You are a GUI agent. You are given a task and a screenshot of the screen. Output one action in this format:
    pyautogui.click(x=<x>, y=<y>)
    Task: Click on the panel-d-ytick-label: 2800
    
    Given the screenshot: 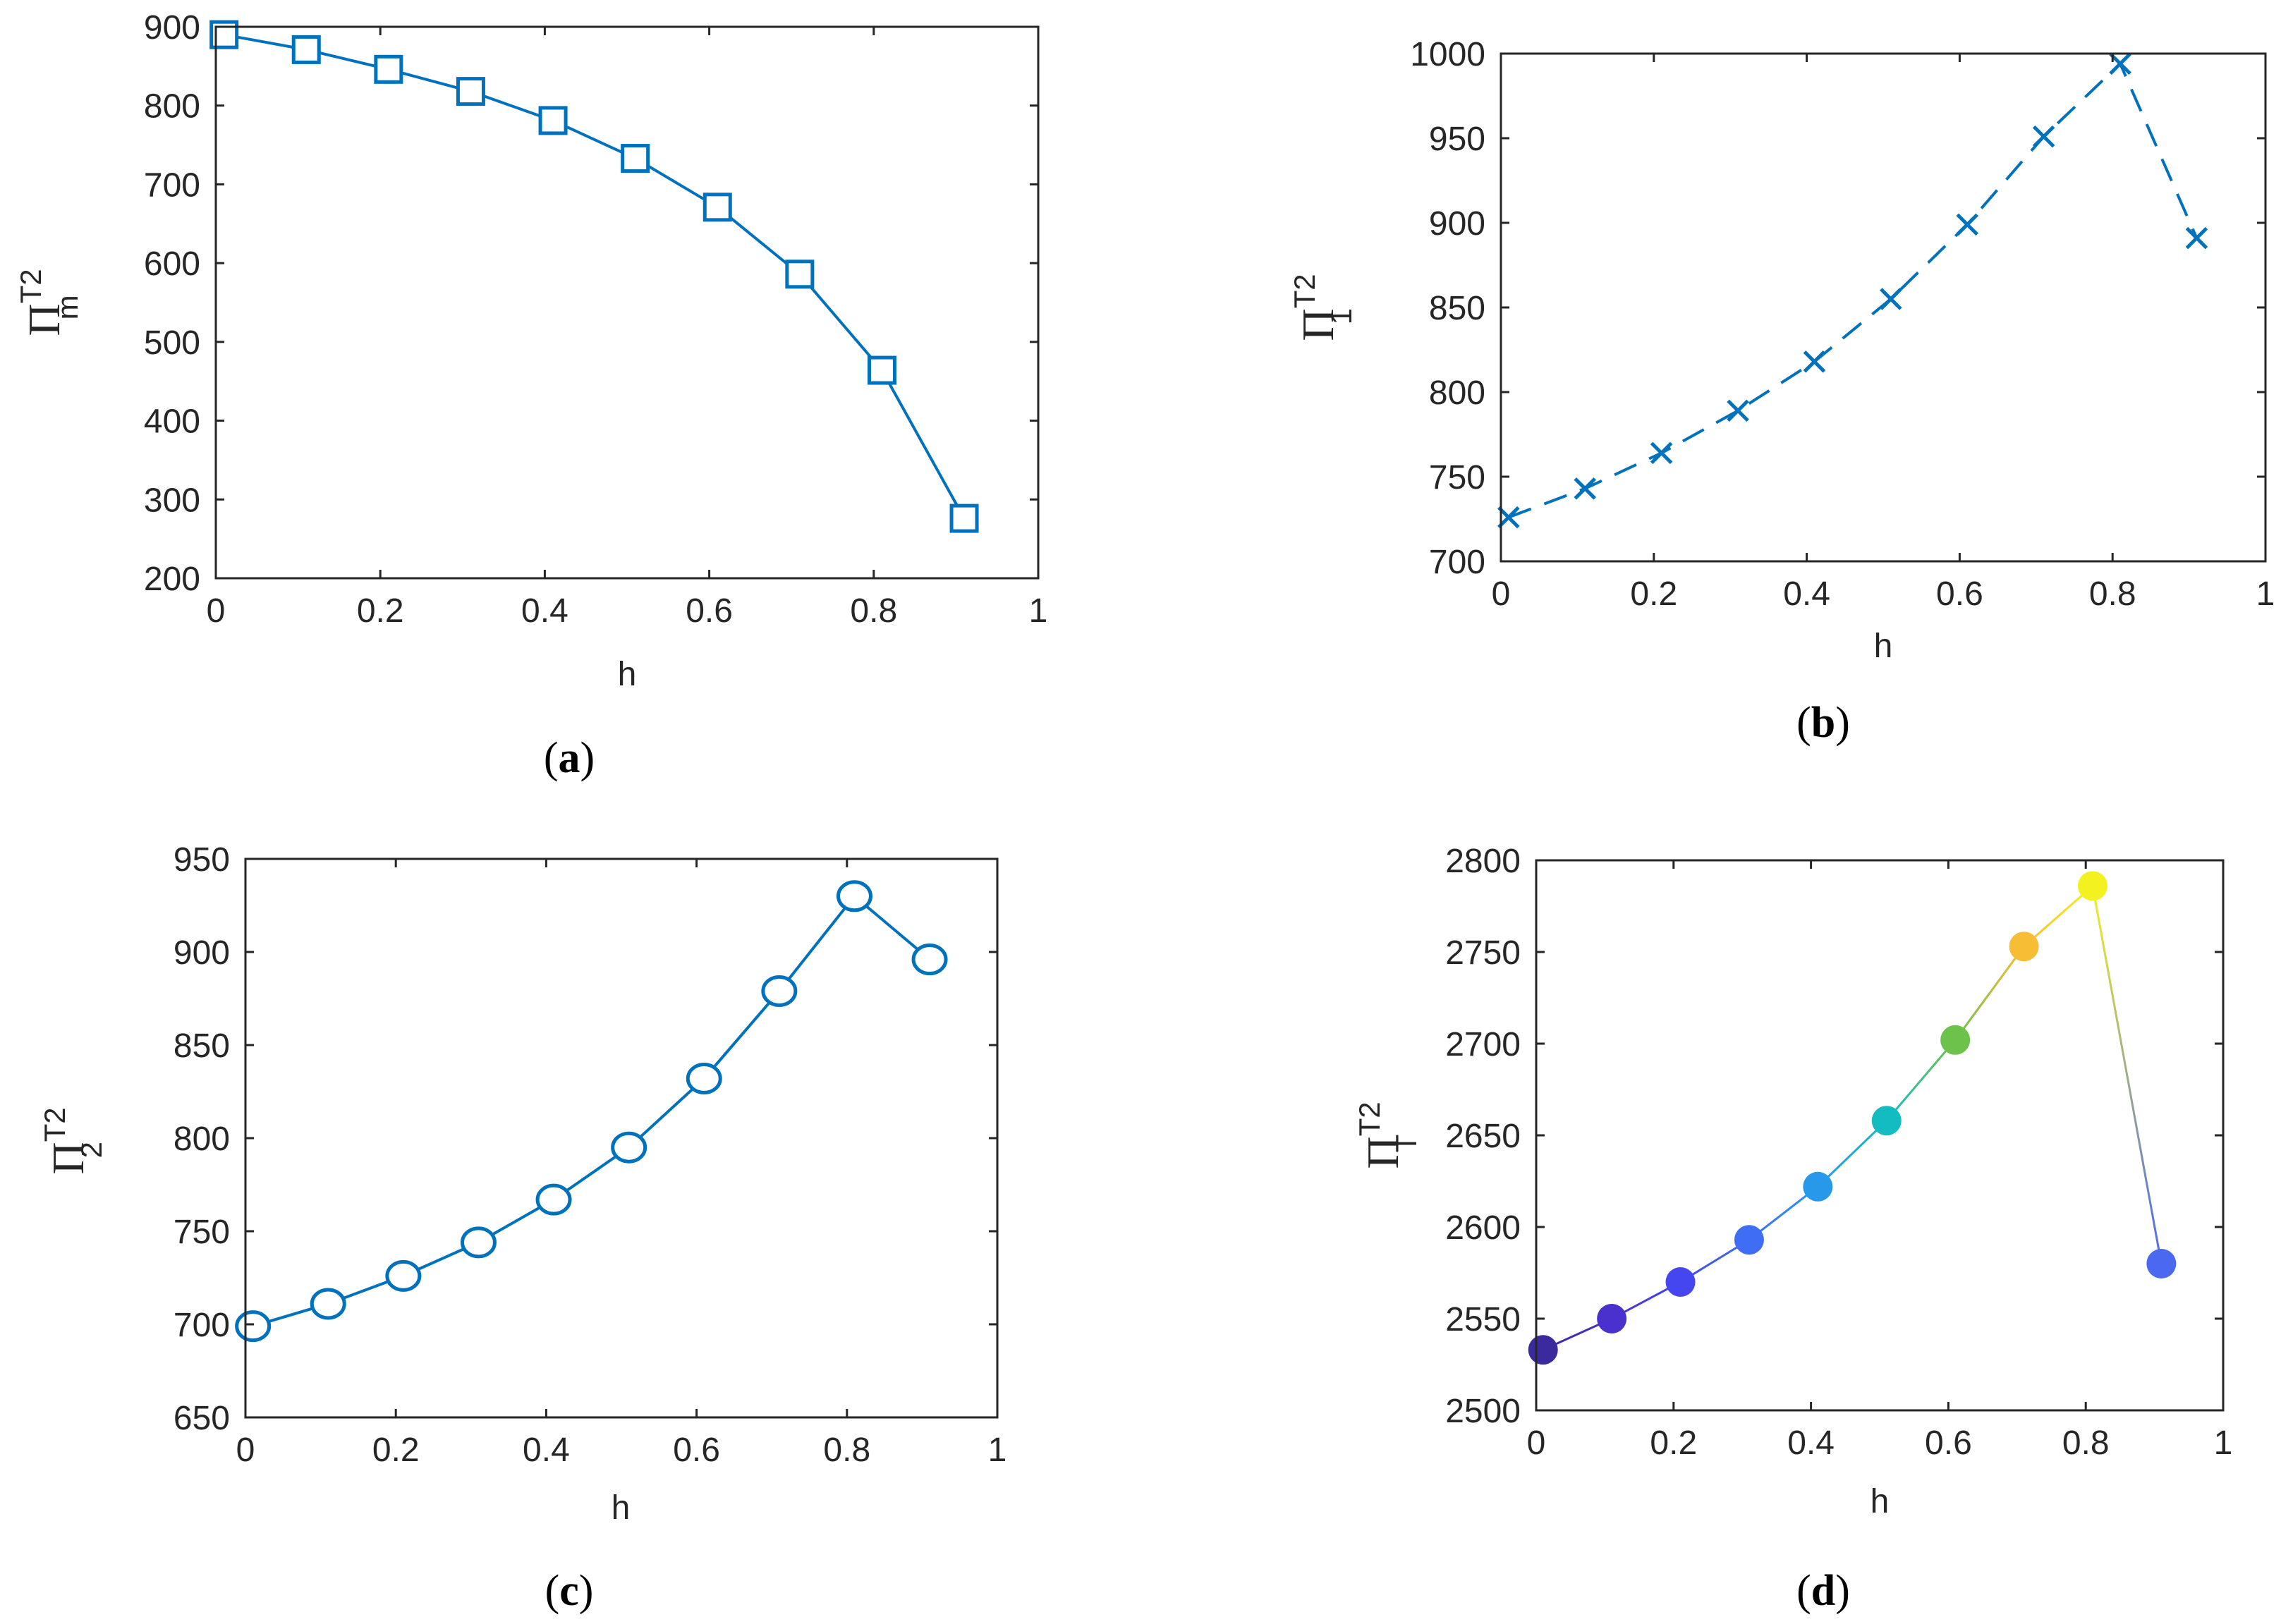 What is the action you would take?
    pyautogui.click(x=1483, y=861)
    